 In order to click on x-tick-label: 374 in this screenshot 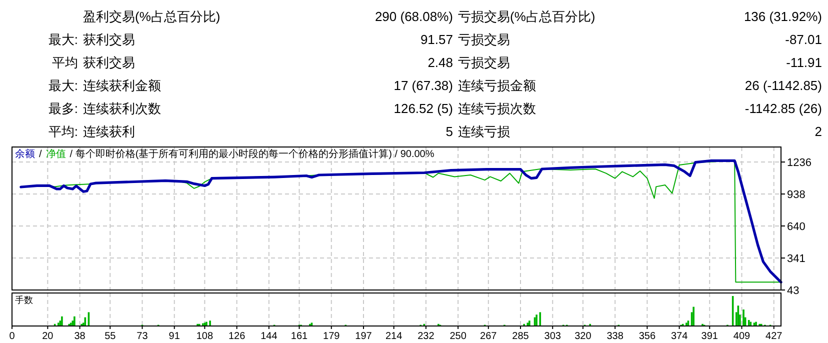, I will do `click(679, 336)`.